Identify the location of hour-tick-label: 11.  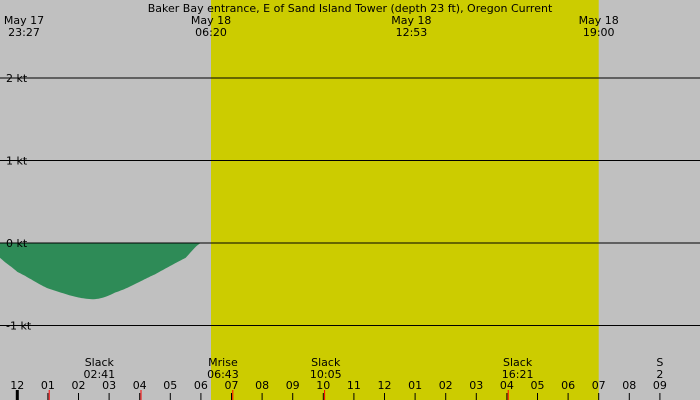
(354, 385).